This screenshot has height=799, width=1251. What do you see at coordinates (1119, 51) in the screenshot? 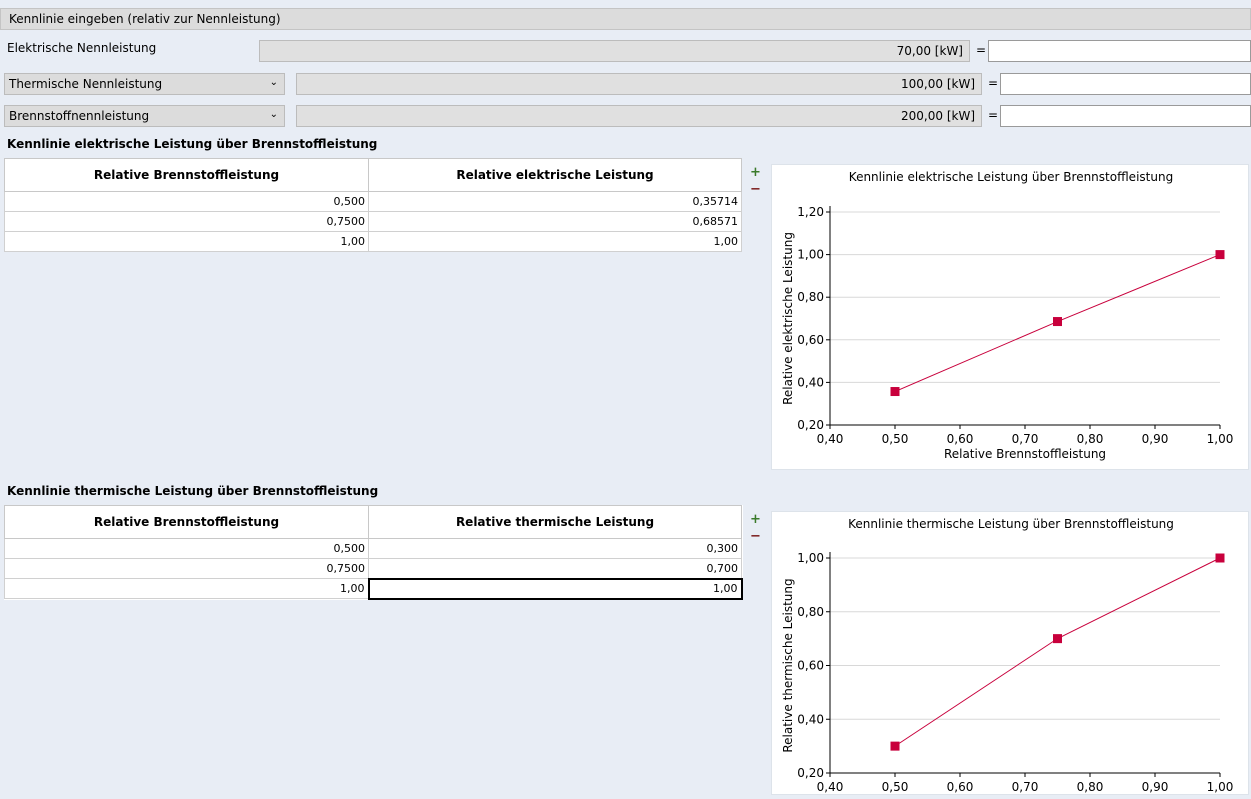
I see `elektrische-nennleistung-input` at bounding box center [1119, 51].